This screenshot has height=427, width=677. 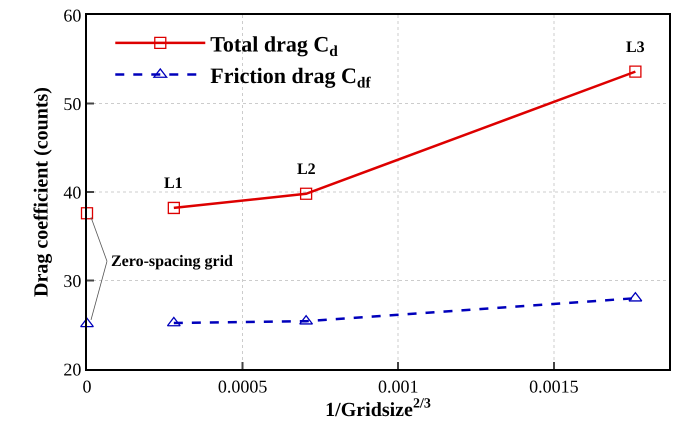 I want to click on annotation: Zero-spacing grid, so click(x=172, y=261).